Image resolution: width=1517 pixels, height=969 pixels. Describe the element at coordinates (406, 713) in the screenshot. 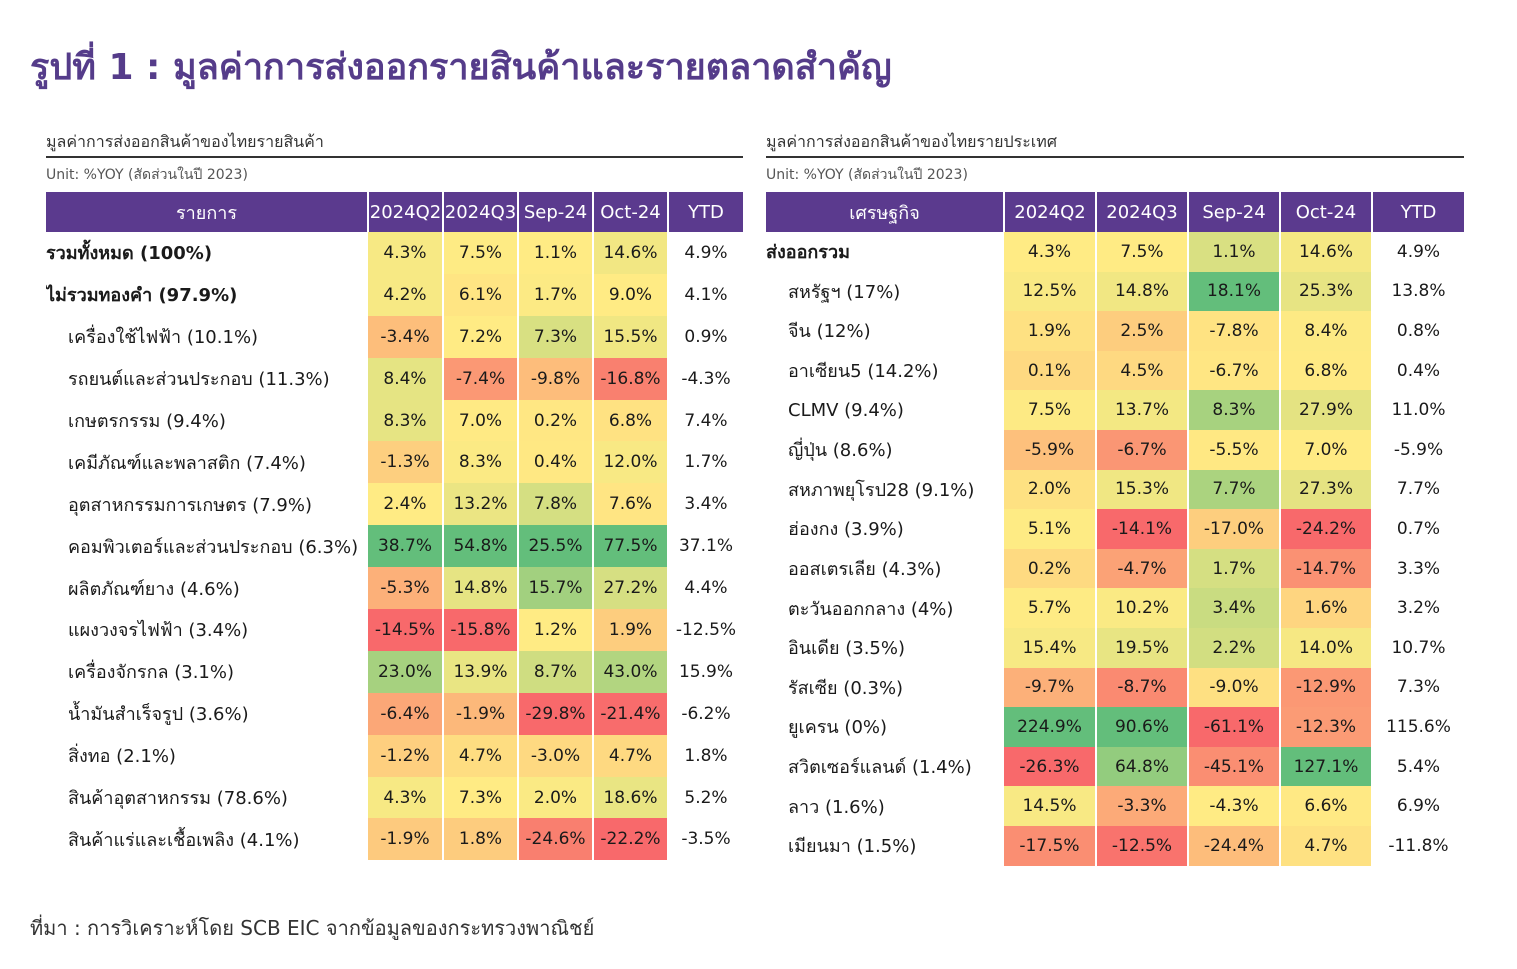

I see `product-heat-cell: -6.4%` at that location.